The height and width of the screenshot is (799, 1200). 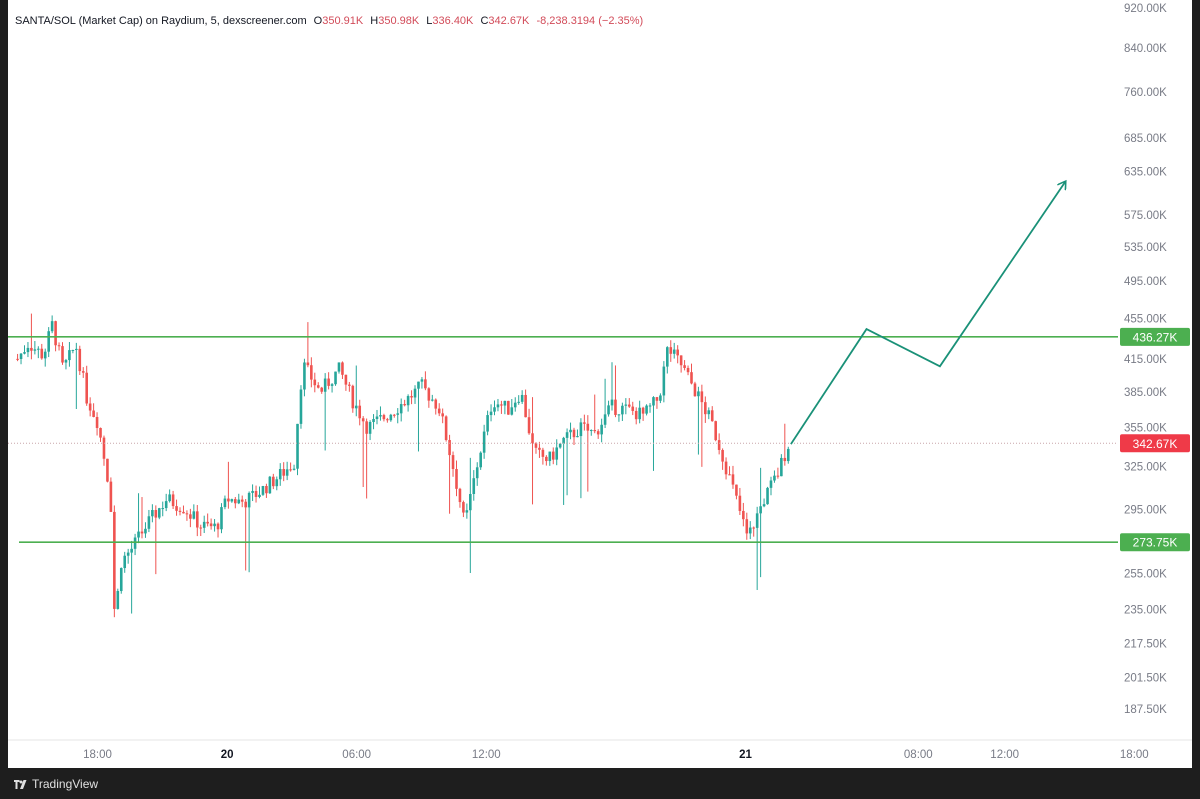 I want to click on time-tick-label: 18:00, so click(x=1134, y=755).